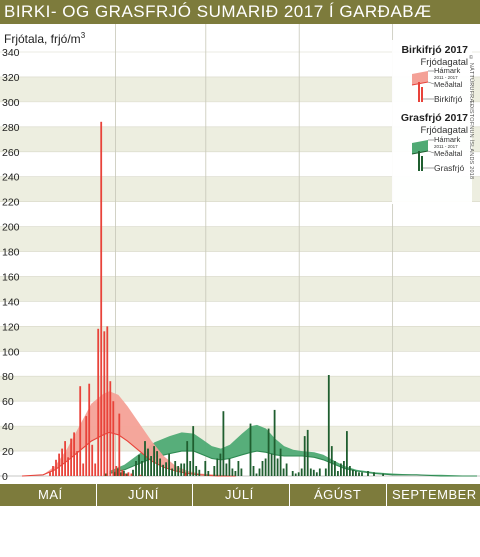 The width and height of the screenshot is (480, 557). I want to click on gras-mean-line, so click(293, 463).